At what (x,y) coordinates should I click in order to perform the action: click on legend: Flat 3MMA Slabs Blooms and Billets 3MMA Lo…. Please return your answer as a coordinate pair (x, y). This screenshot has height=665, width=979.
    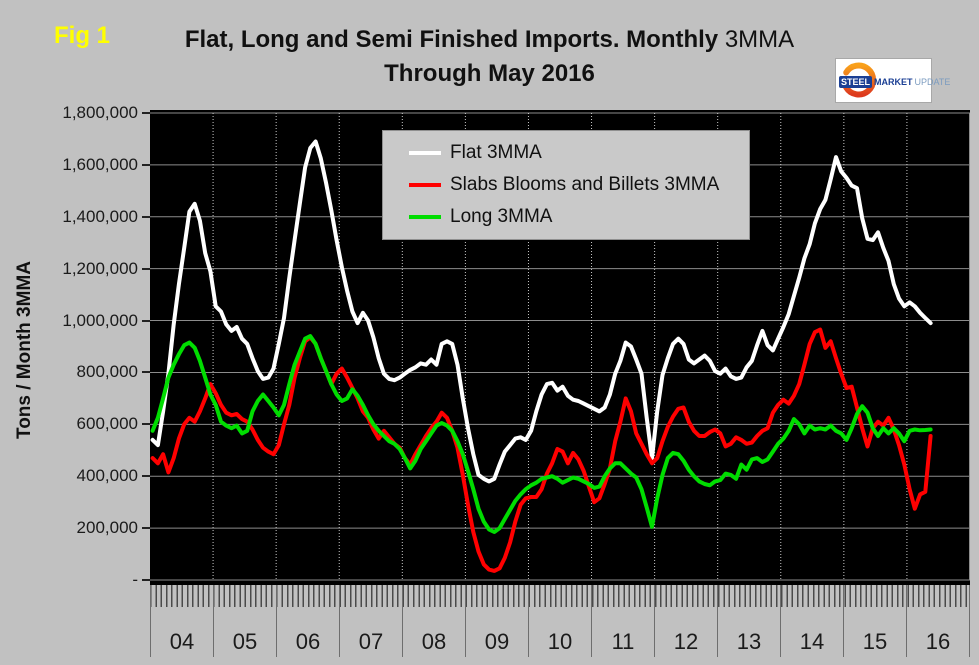
    Looking at the image, I should click on (566, 185).